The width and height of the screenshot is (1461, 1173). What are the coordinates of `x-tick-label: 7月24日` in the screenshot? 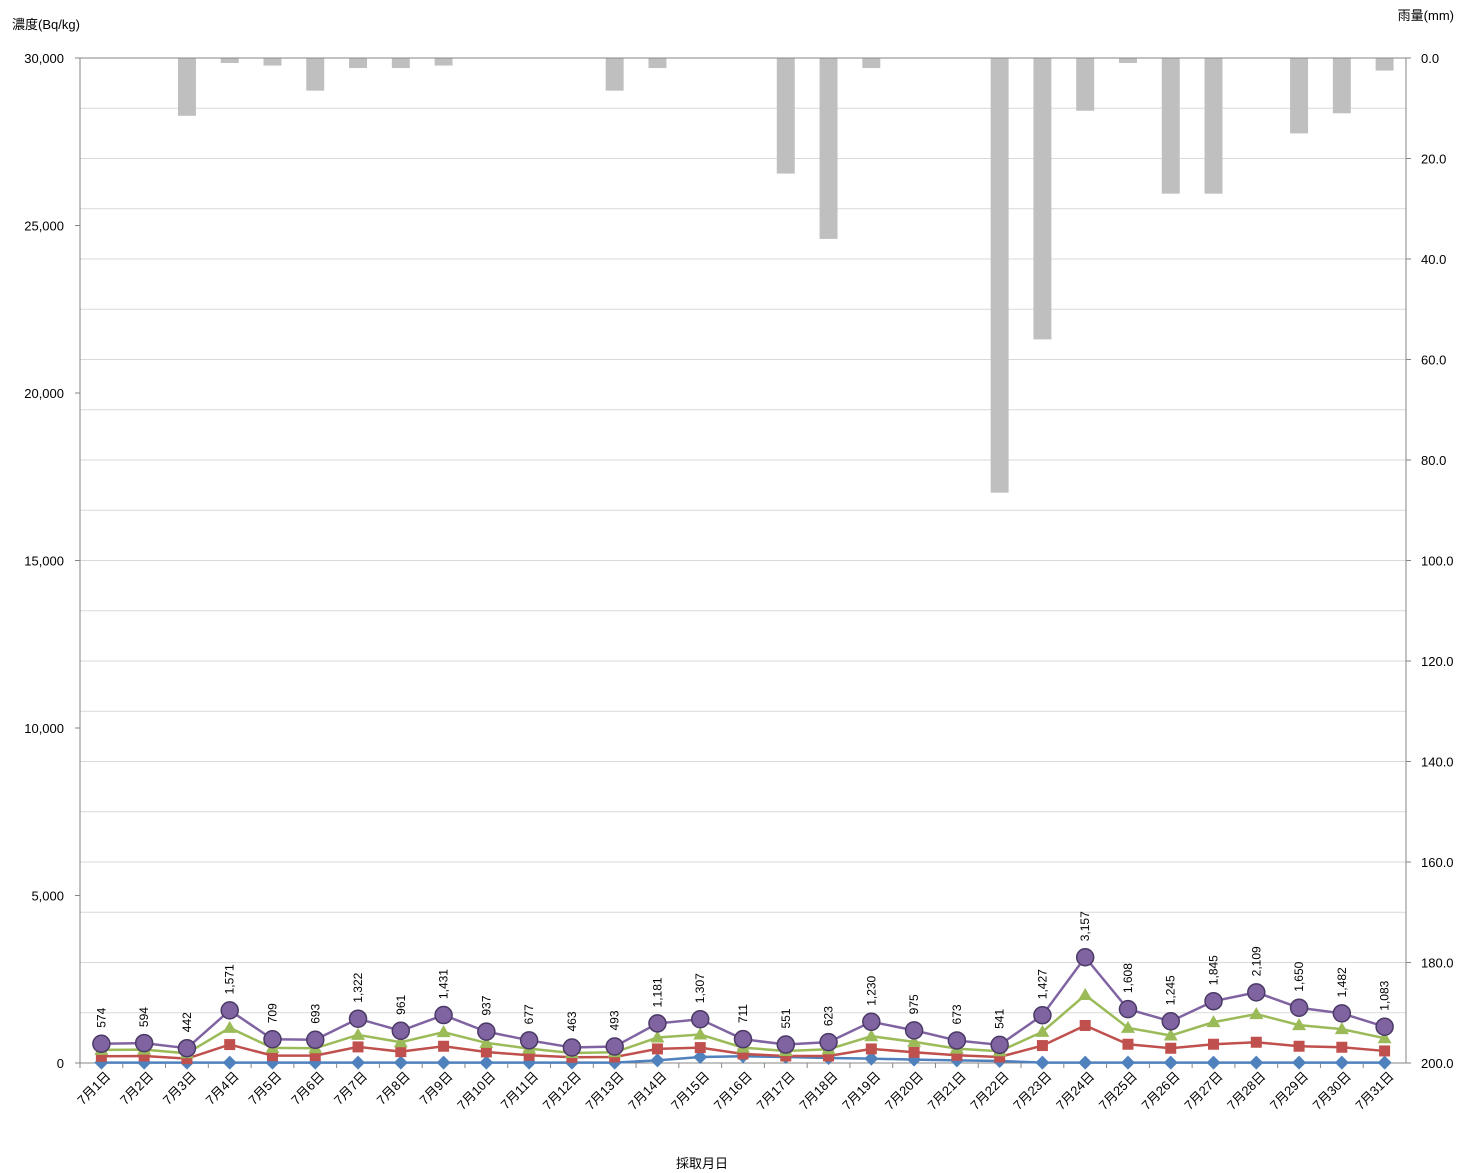 It's located at (1075, 1091).